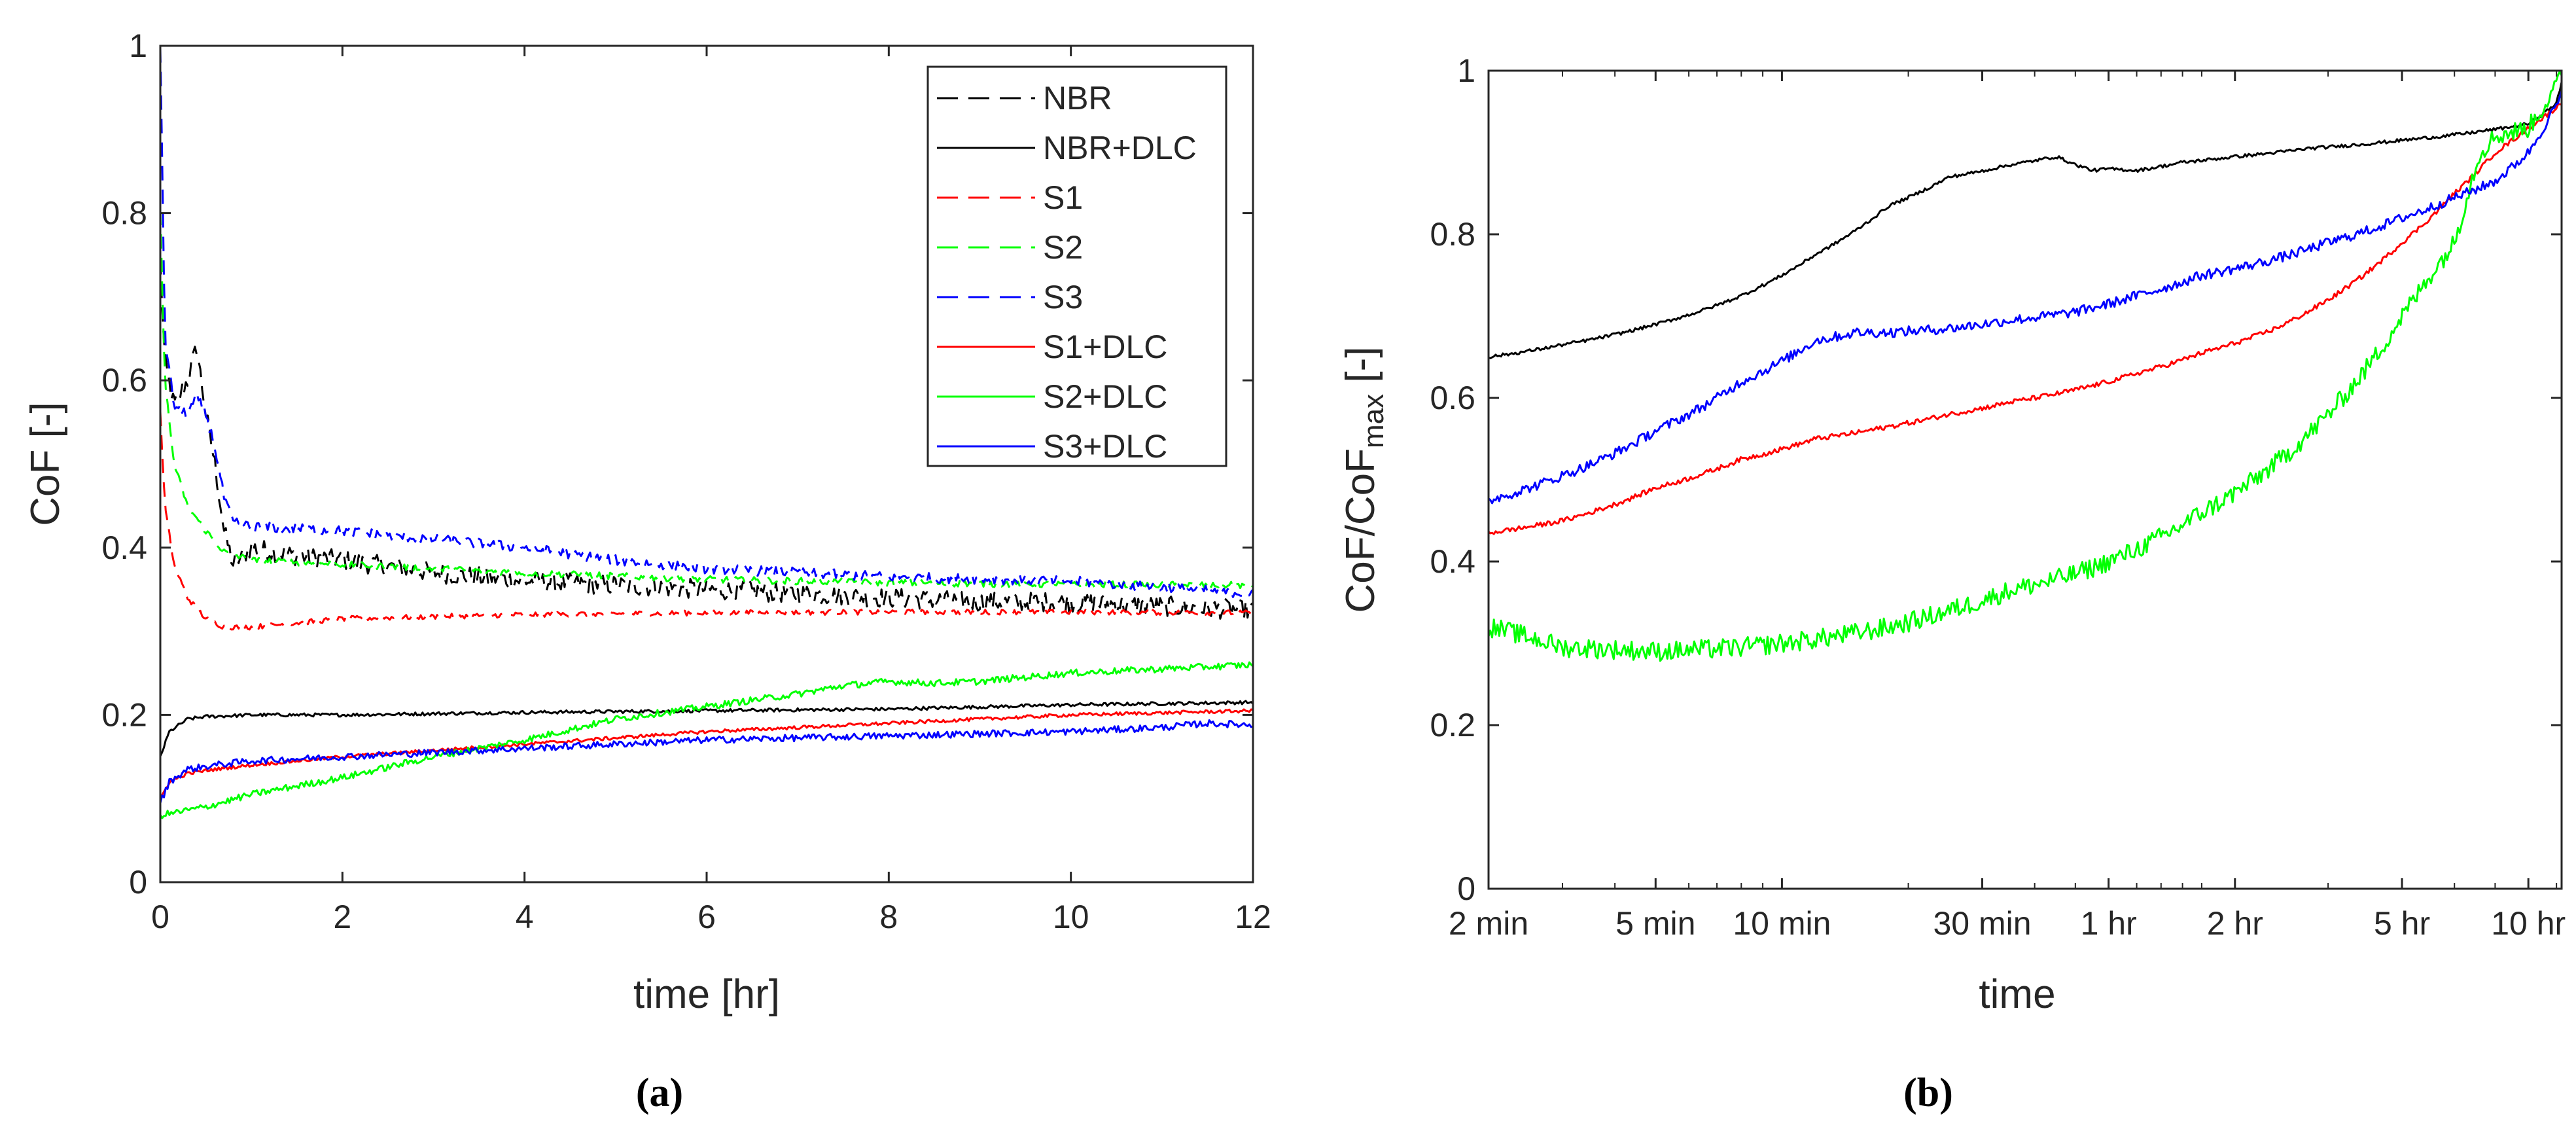  What do you see at coordinates (1360, 370) in the screenshot?
I see `chart-b-y-axis-label-suffix: [-]` at bounding box center [1360, 370].